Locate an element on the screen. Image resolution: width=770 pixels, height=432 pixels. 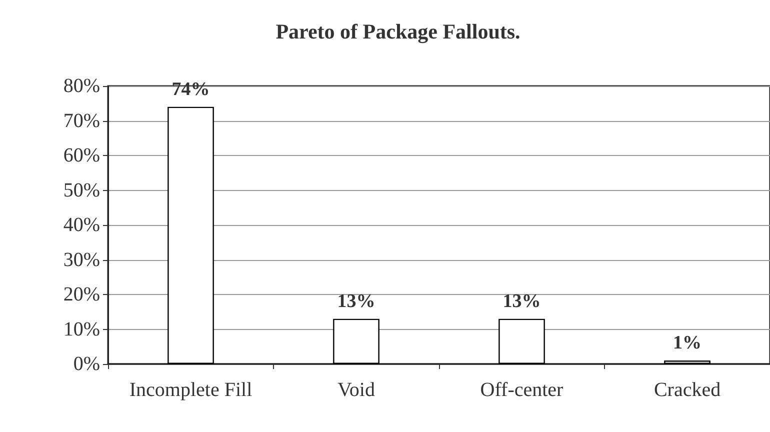
y-tick-label: 0% is located at coordinates (86, 364).